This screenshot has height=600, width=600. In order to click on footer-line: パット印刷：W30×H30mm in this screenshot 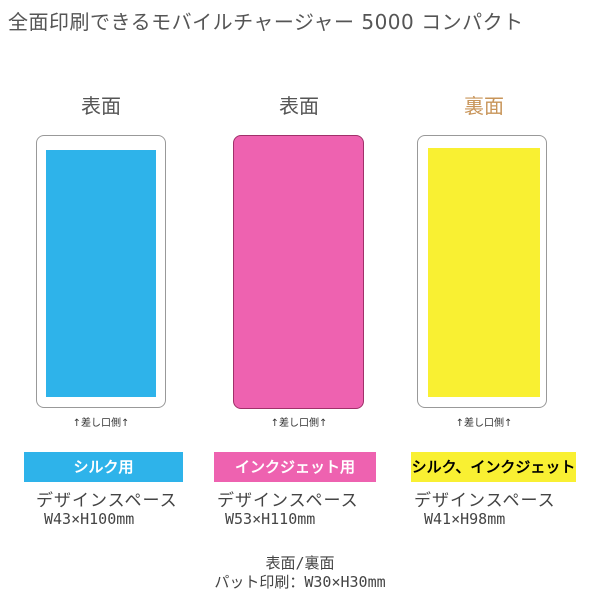, I will do `click(300, 582)`.